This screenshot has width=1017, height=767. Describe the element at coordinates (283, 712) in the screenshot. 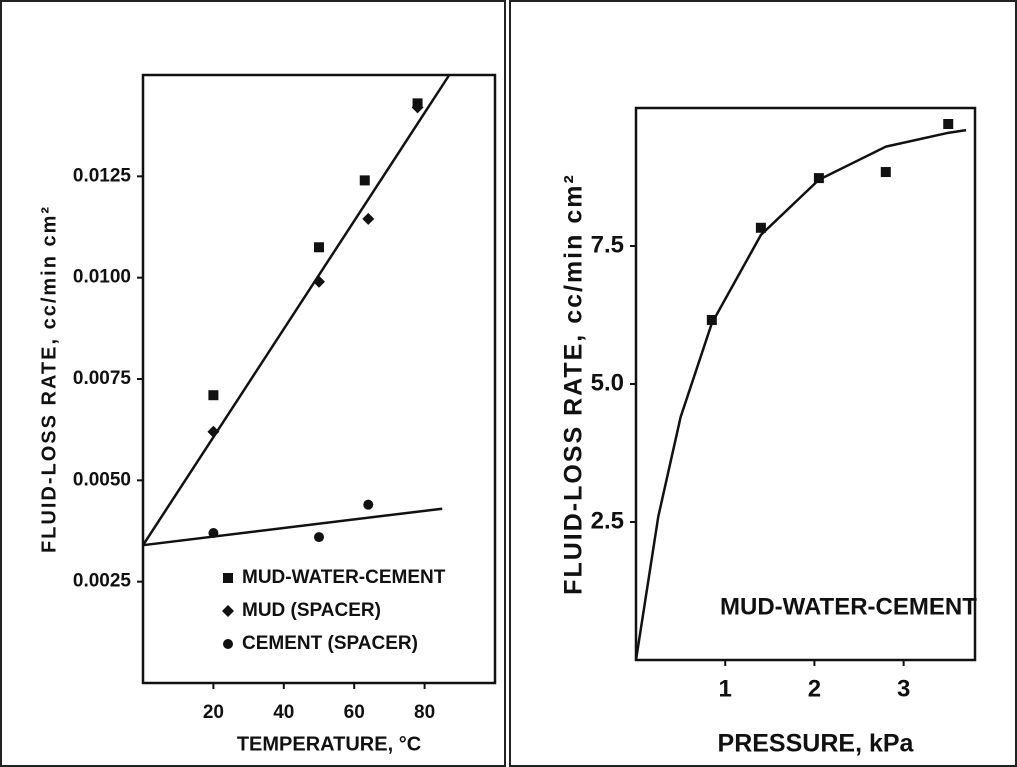

I see `x-tick-label: 40` at that location.